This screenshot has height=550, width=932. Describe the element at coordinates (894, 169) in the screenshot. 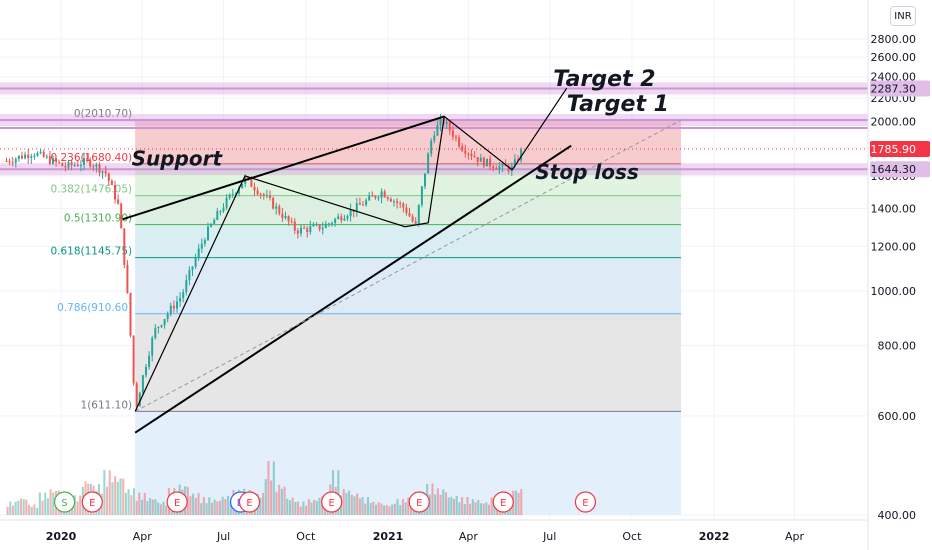

I see `level-price-badge-text: 1644.30` at that location.